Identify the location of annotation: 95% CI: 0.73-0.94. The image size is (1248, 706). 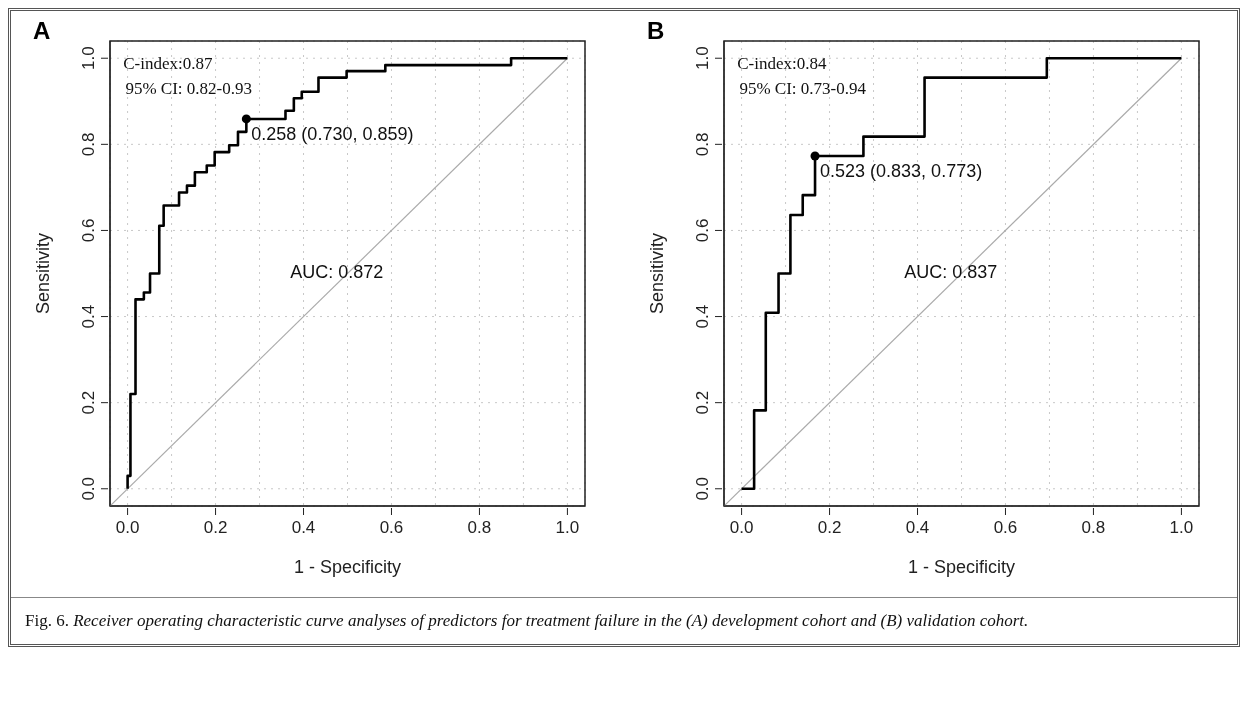
(803, 89).